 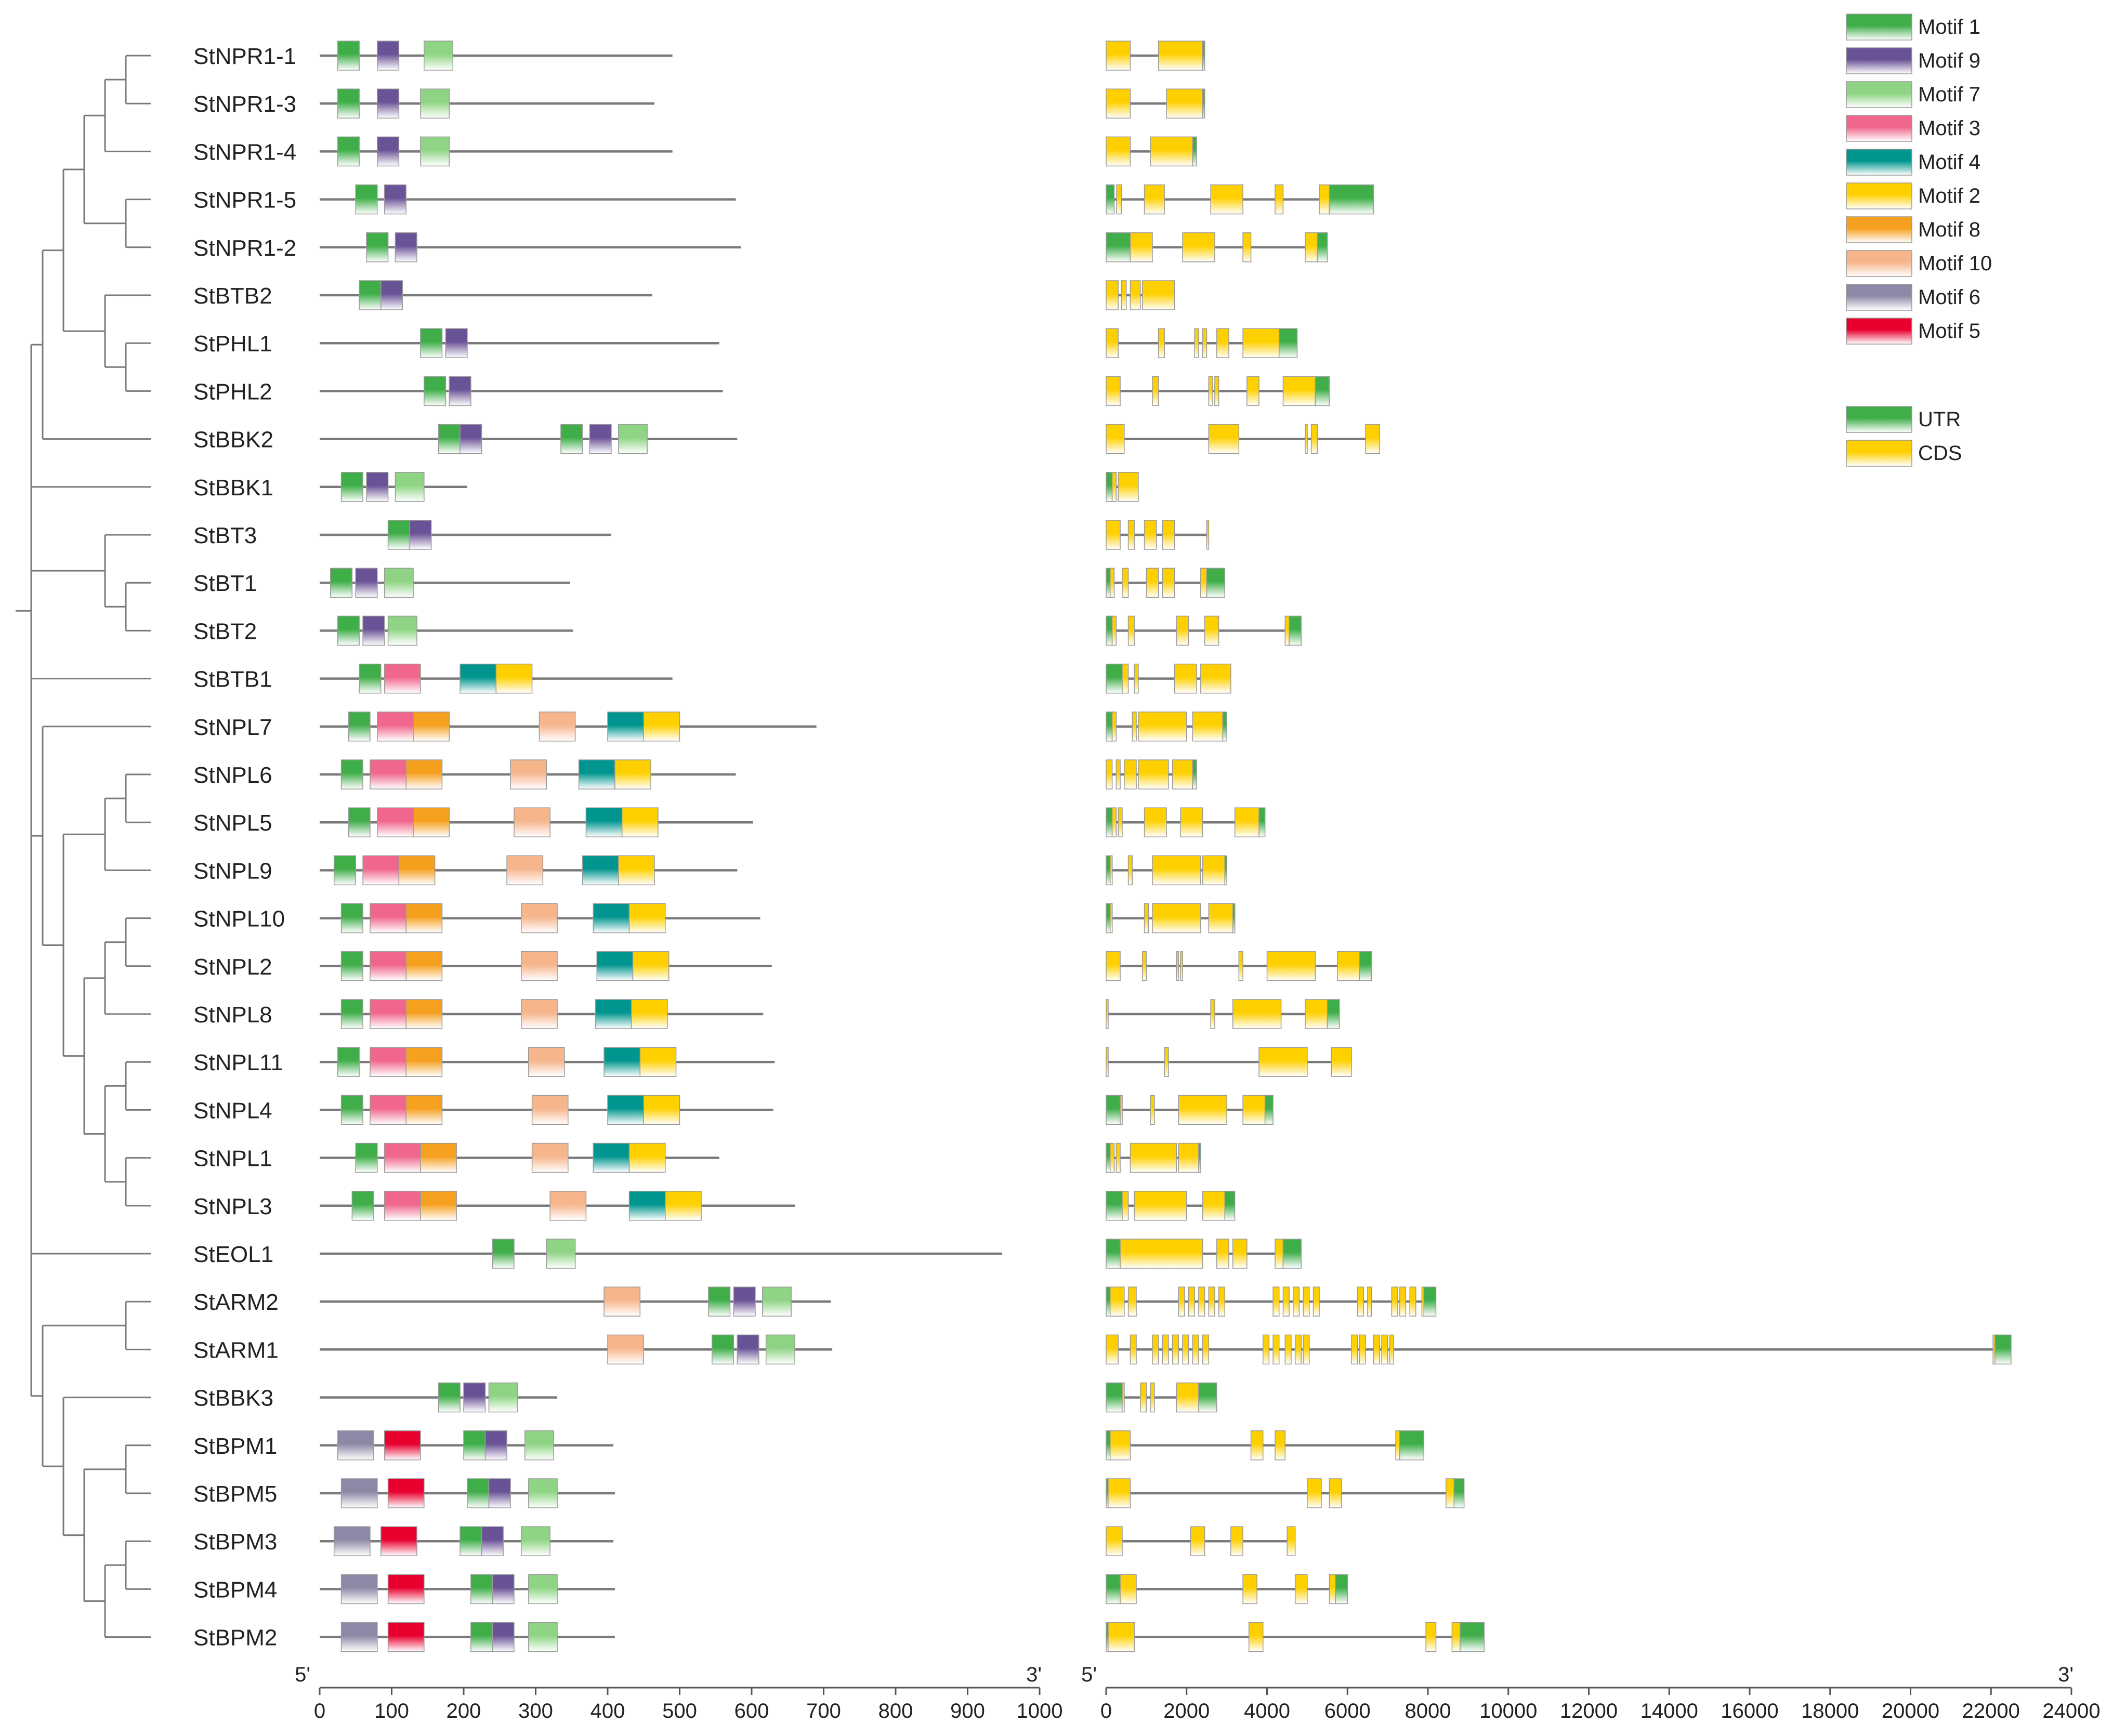 I want to click on axis-tick-label: 400, so click(x=607, y=1711).